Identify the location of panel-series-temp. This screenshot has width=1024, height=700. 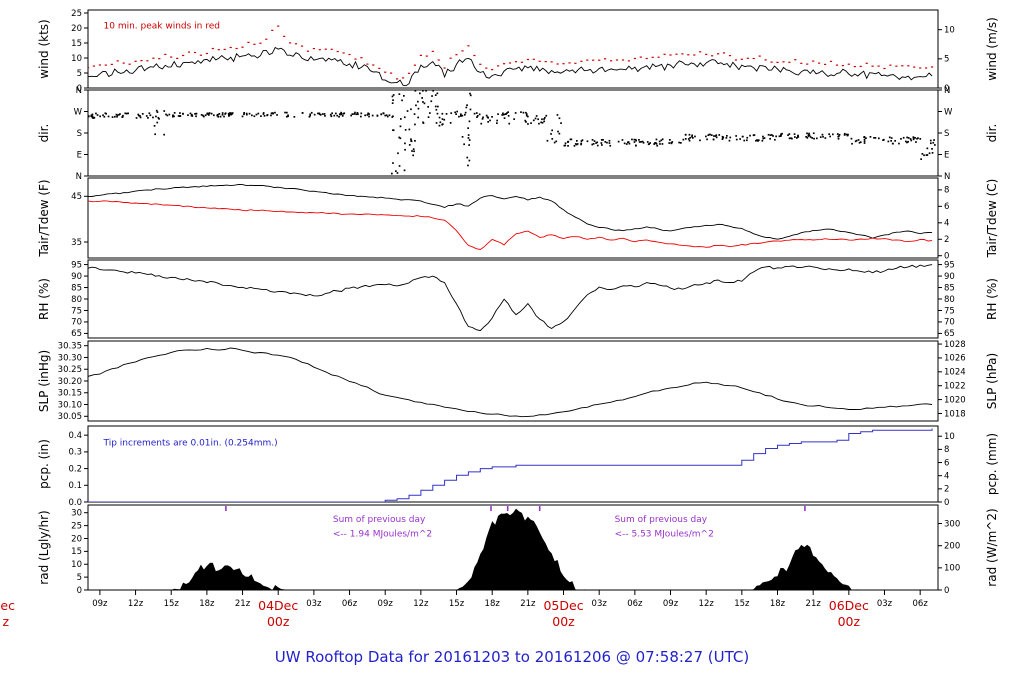
(510, 216).